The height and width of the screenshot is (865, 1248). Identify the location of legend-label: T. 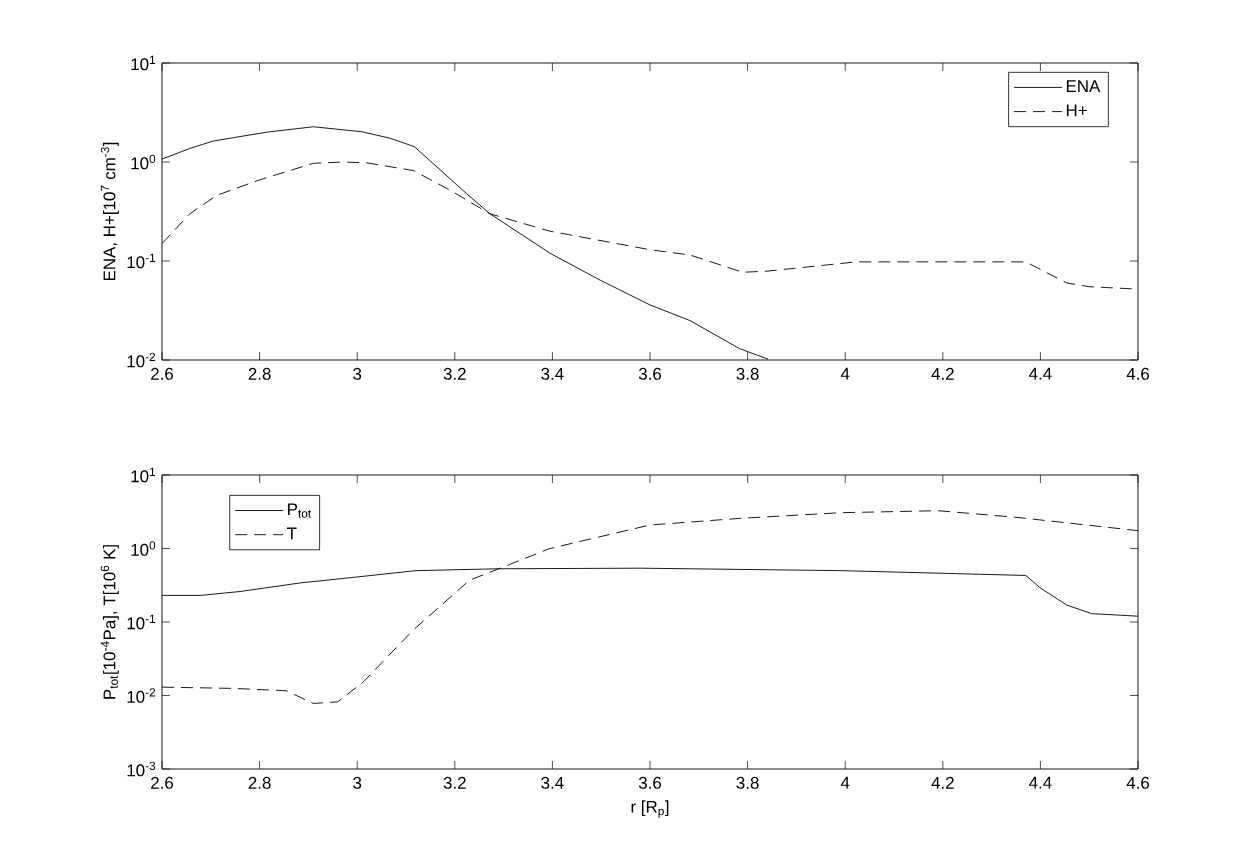
(292, 533).